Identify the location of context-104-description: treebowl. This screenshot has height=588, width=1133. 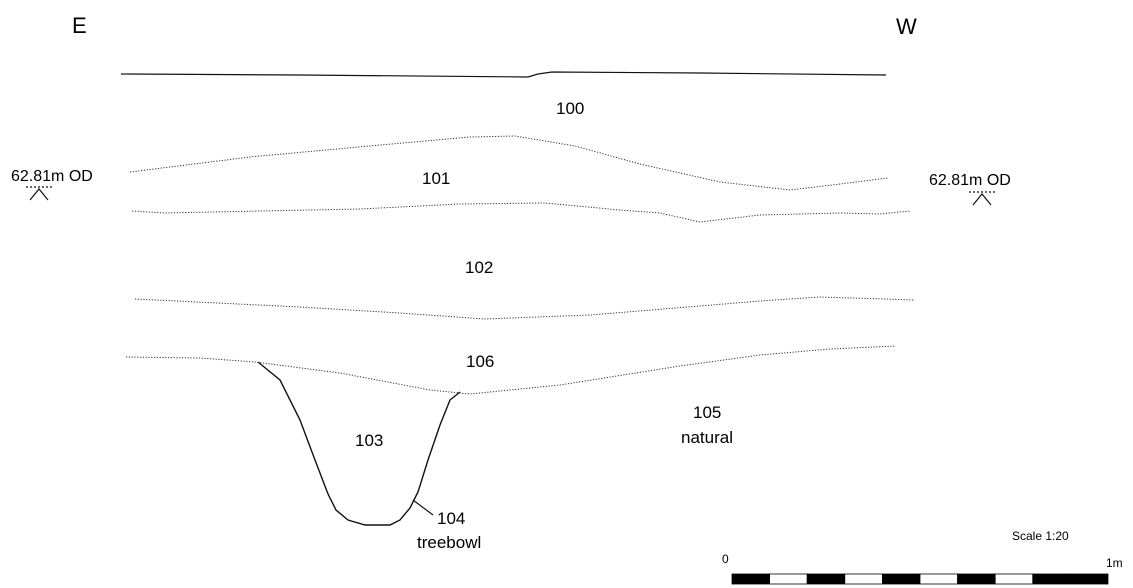
(449, 542).